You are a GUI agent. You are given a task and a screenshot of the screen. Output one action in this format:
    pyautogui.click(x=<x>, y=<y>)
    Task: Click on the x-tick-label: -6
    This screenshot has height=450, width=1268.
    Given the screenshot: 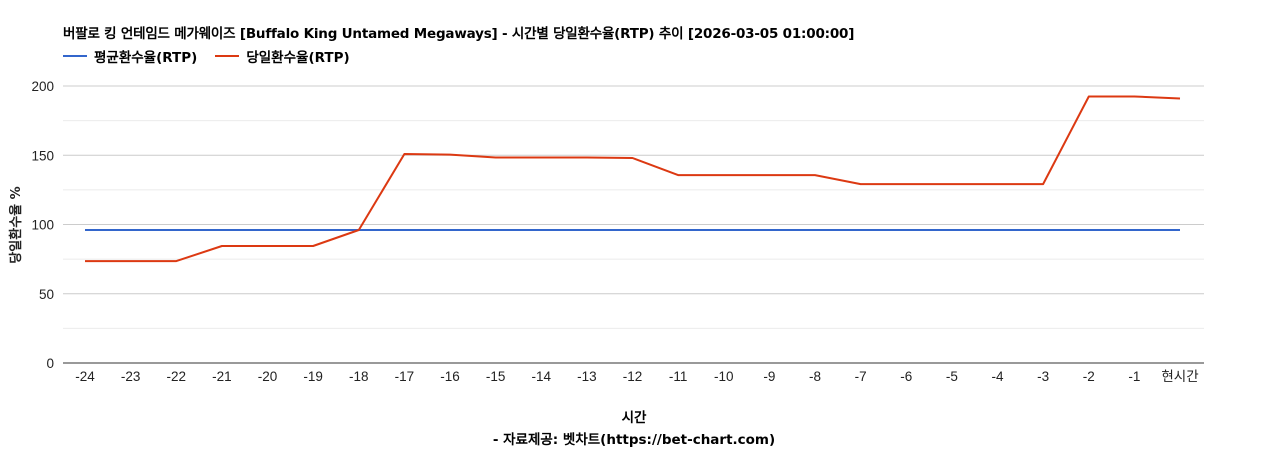 What is the action you would take?
    pyautogui.click(x=906, y=376)
    